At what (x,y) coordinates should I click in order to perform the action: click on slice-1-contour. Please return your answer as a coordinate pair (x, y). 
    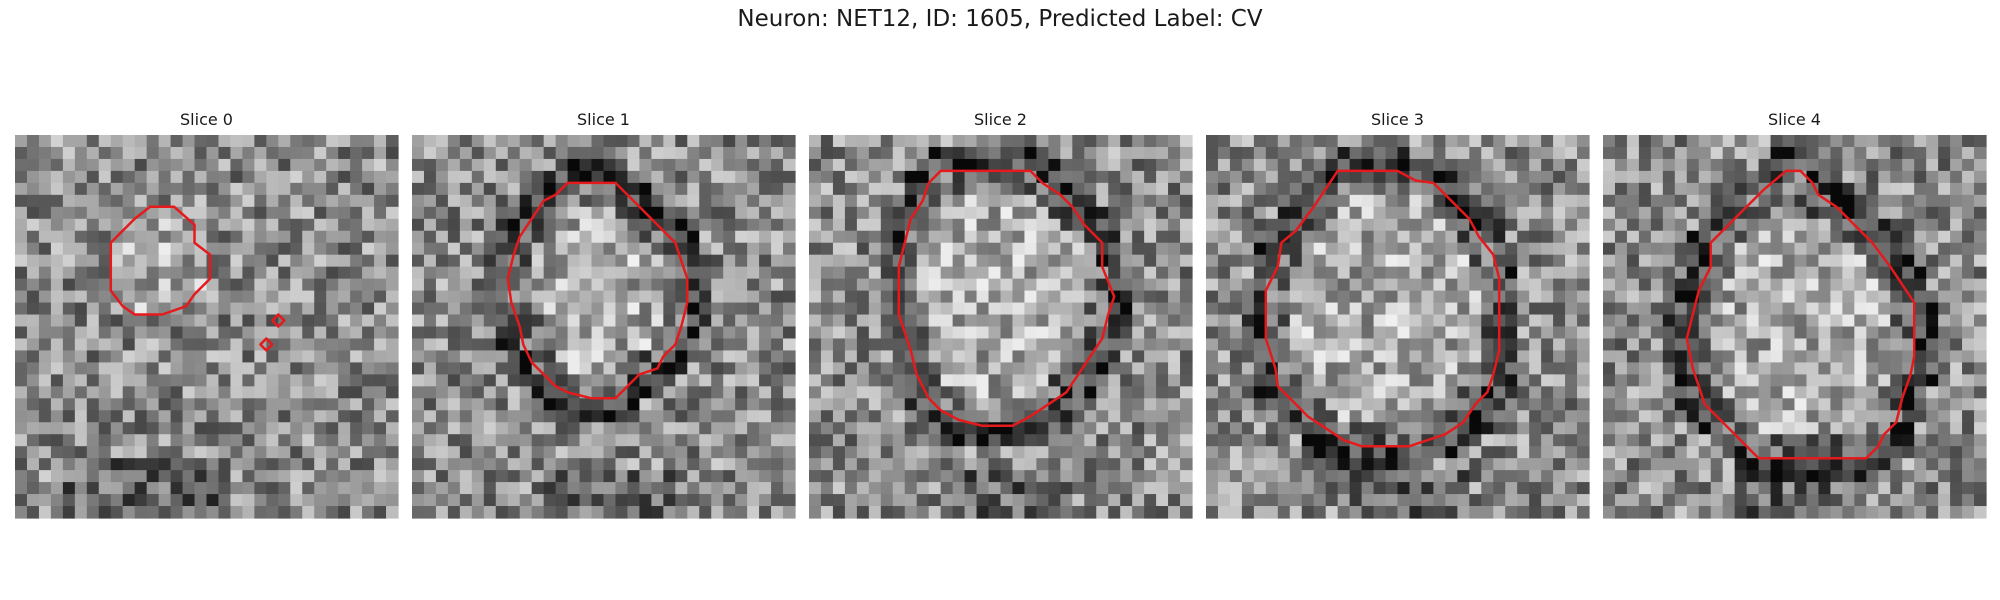
    Looking at the image, I should click on (597, 290).